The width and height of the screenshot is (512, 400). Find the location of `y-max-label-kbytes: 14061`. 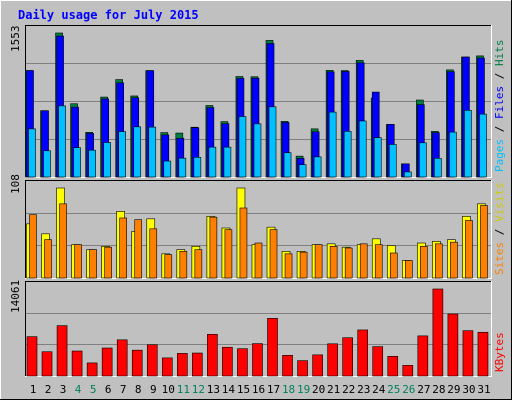

y-max-label-kbytes: 14061 is located at coordinates (15, 296).